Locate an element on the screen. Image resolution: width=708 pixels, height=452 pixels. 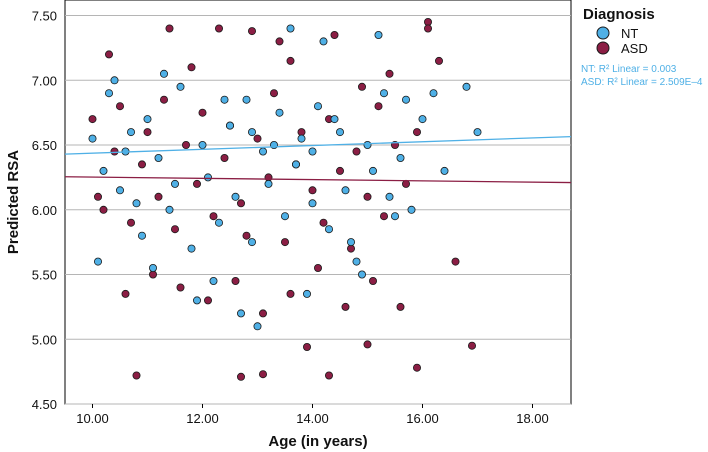
y-tick-label: 7.50 is located at coordinates (44, 16).